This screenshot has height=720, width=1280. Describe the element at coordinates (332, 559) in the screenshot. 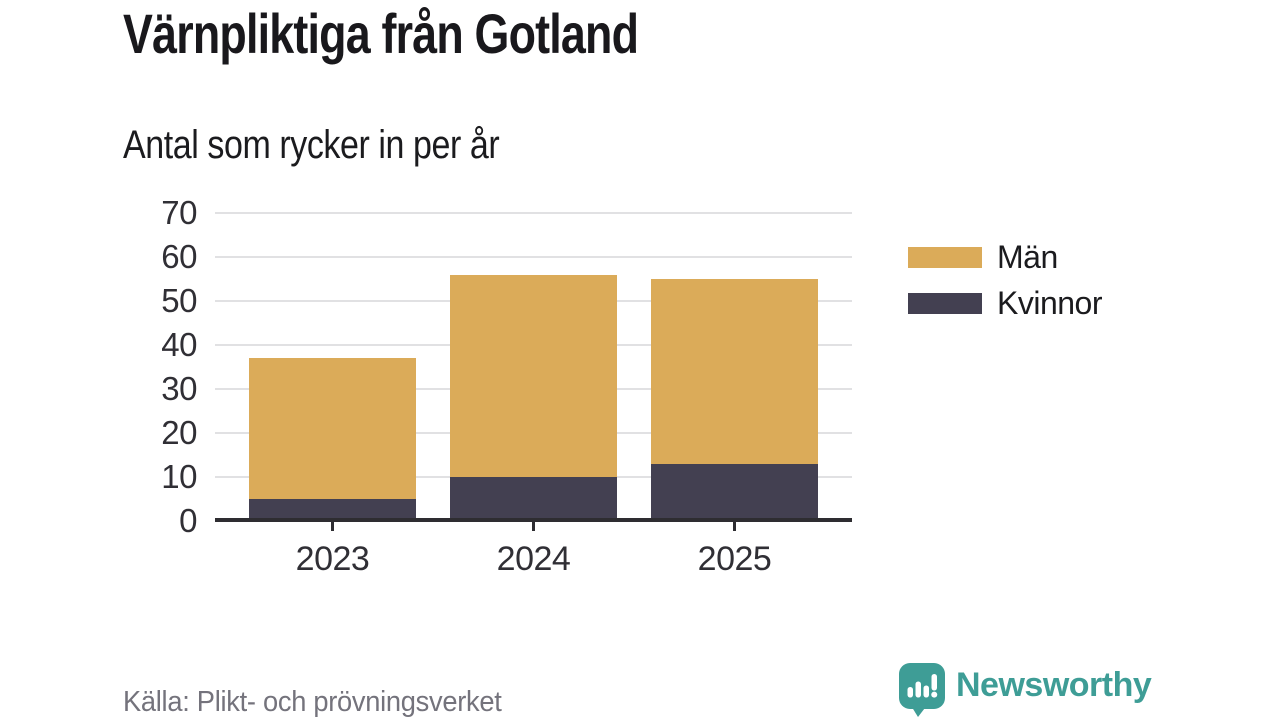

I see `x-tick-label-2023: 2023` at that location.